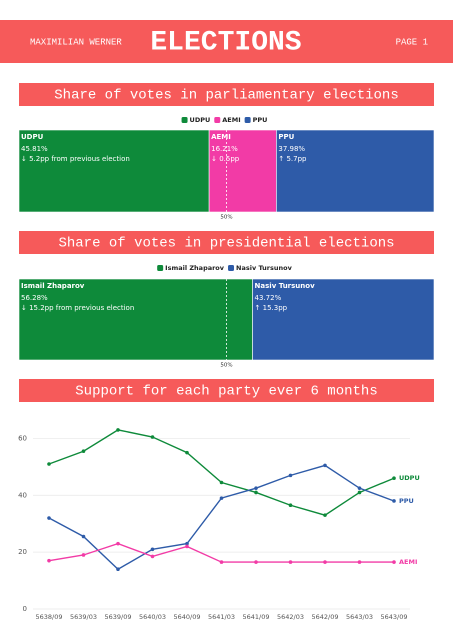  I want to click on legend-label: UDPU, so click(200, 120).